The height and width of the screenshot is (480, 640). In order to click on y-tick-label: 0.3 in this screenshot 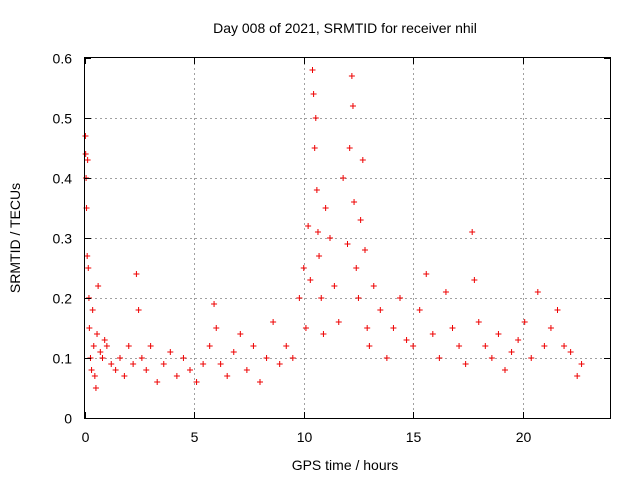, I will do `click(63, 239)`.